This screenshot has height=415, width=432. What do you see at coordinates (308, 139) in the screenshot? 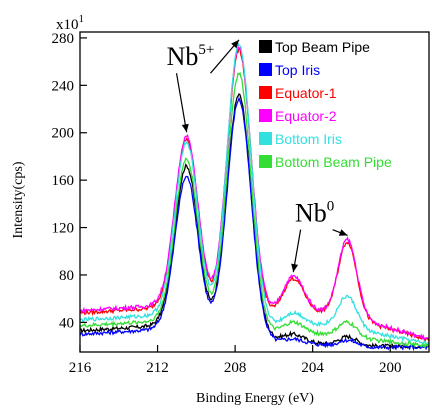
I see `legend-label: Bottom Iris` at bounding box center [308, 139].